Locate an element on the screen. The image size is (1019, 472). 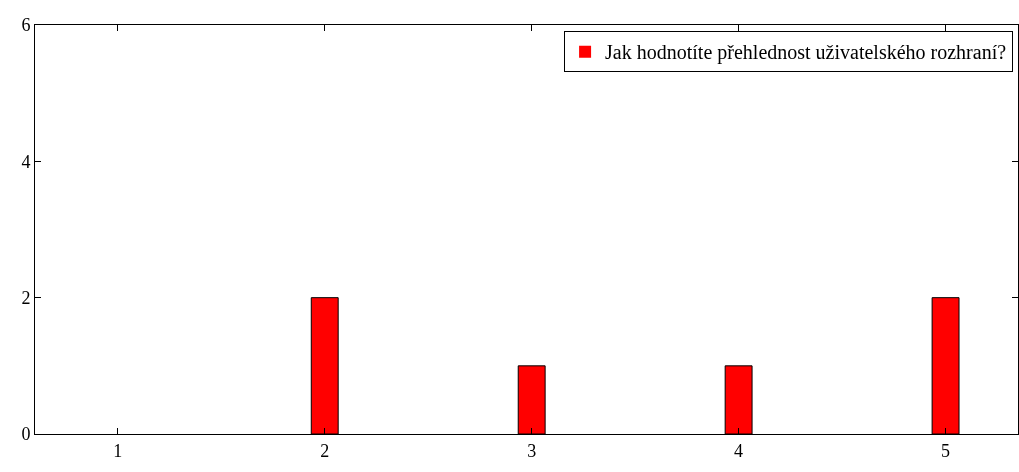
x-tick-label: 2 is located at coordinates (325, 450).